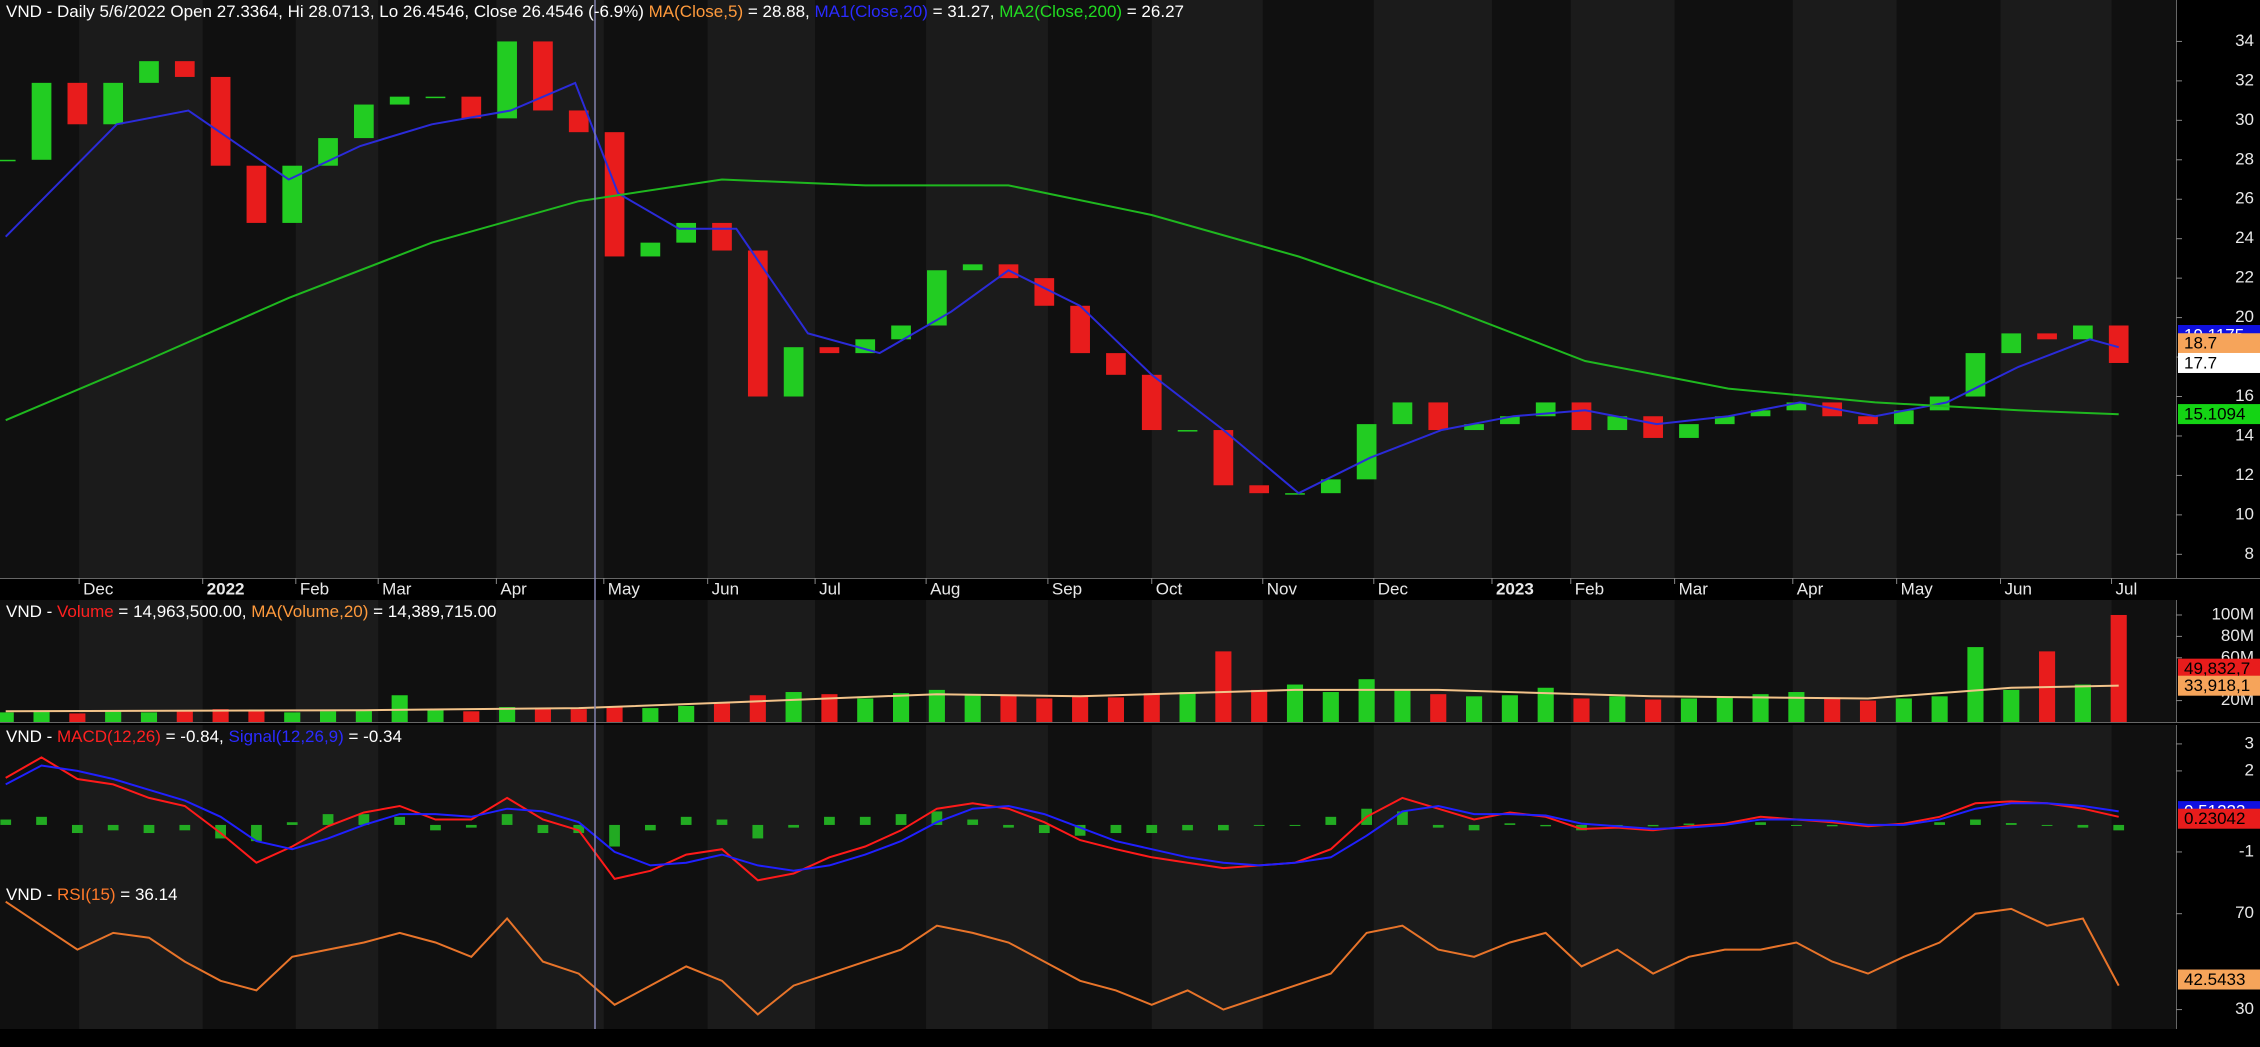 The width and height of the screenshot is (2260, 1047). What do you see at coordinates (1067, 588) in the screenshot?
I see `x-tick-label: Sep` at bounding box center [1067, 588].